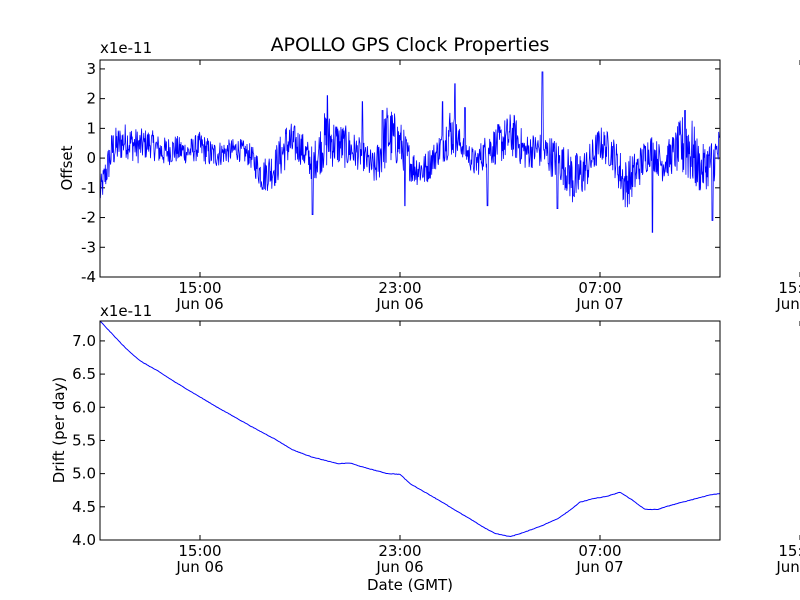  Describe the element at coordinates (91, 69) in the screenshot. I see `offset-ytick-label: 3` at that location.